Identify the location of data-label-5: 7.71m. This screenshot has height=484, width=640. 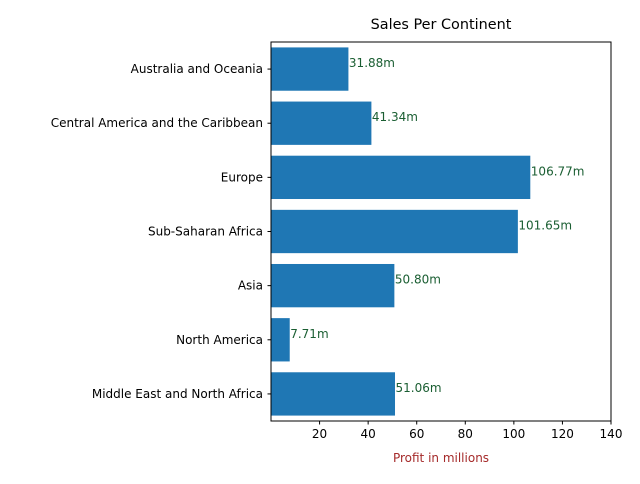
(309, 334).